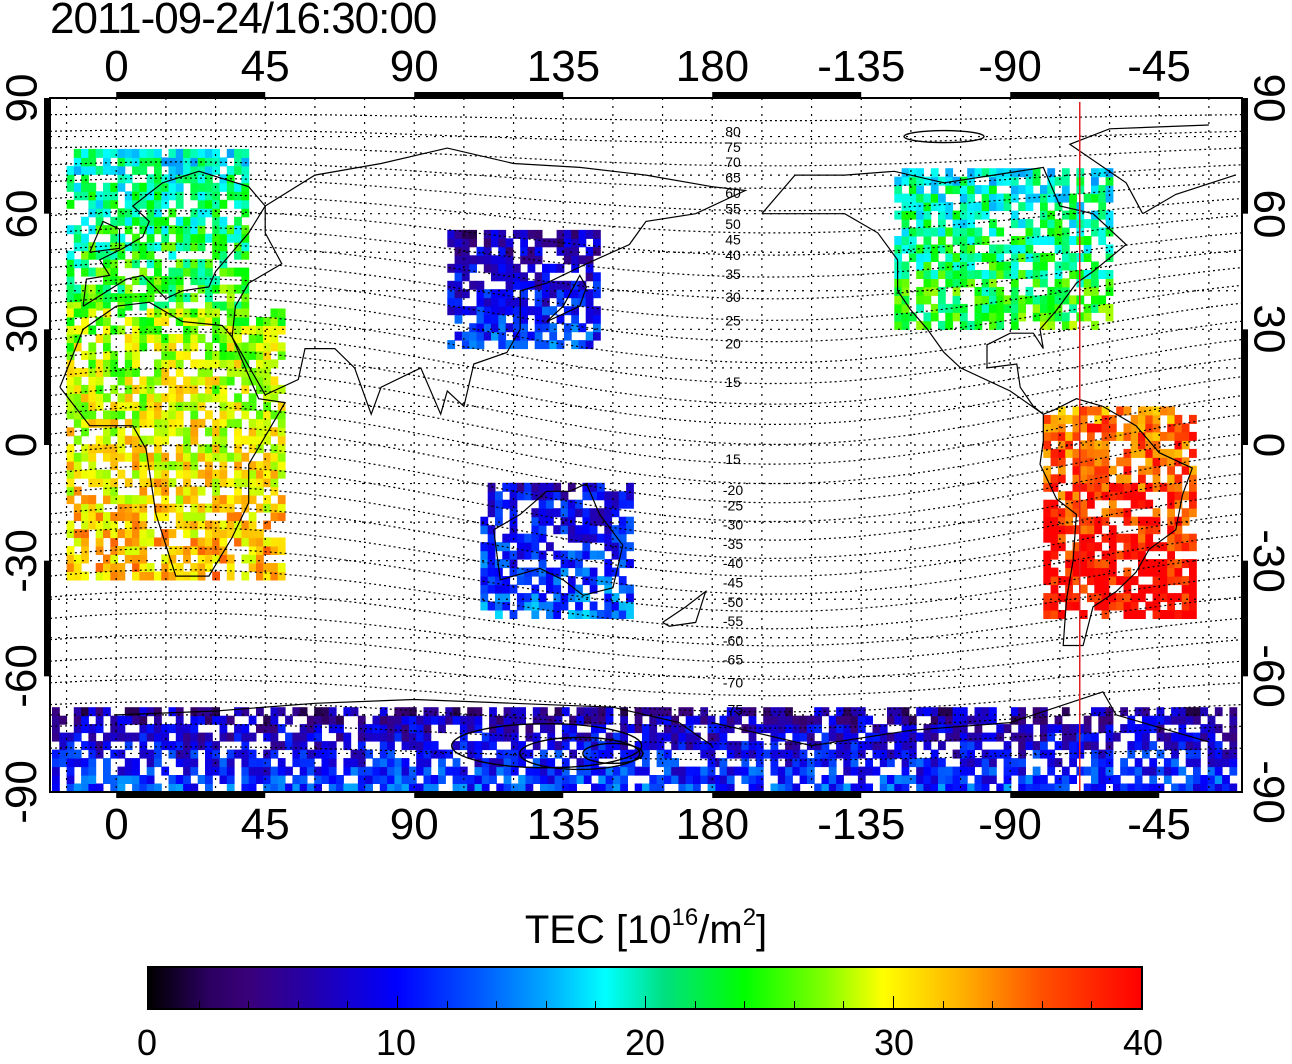 The width and height of the screenshot is (1292, 1064). Describe the element at coordinates (943, 1004) in the screenshot. I see `colorbar-tick` at that location.